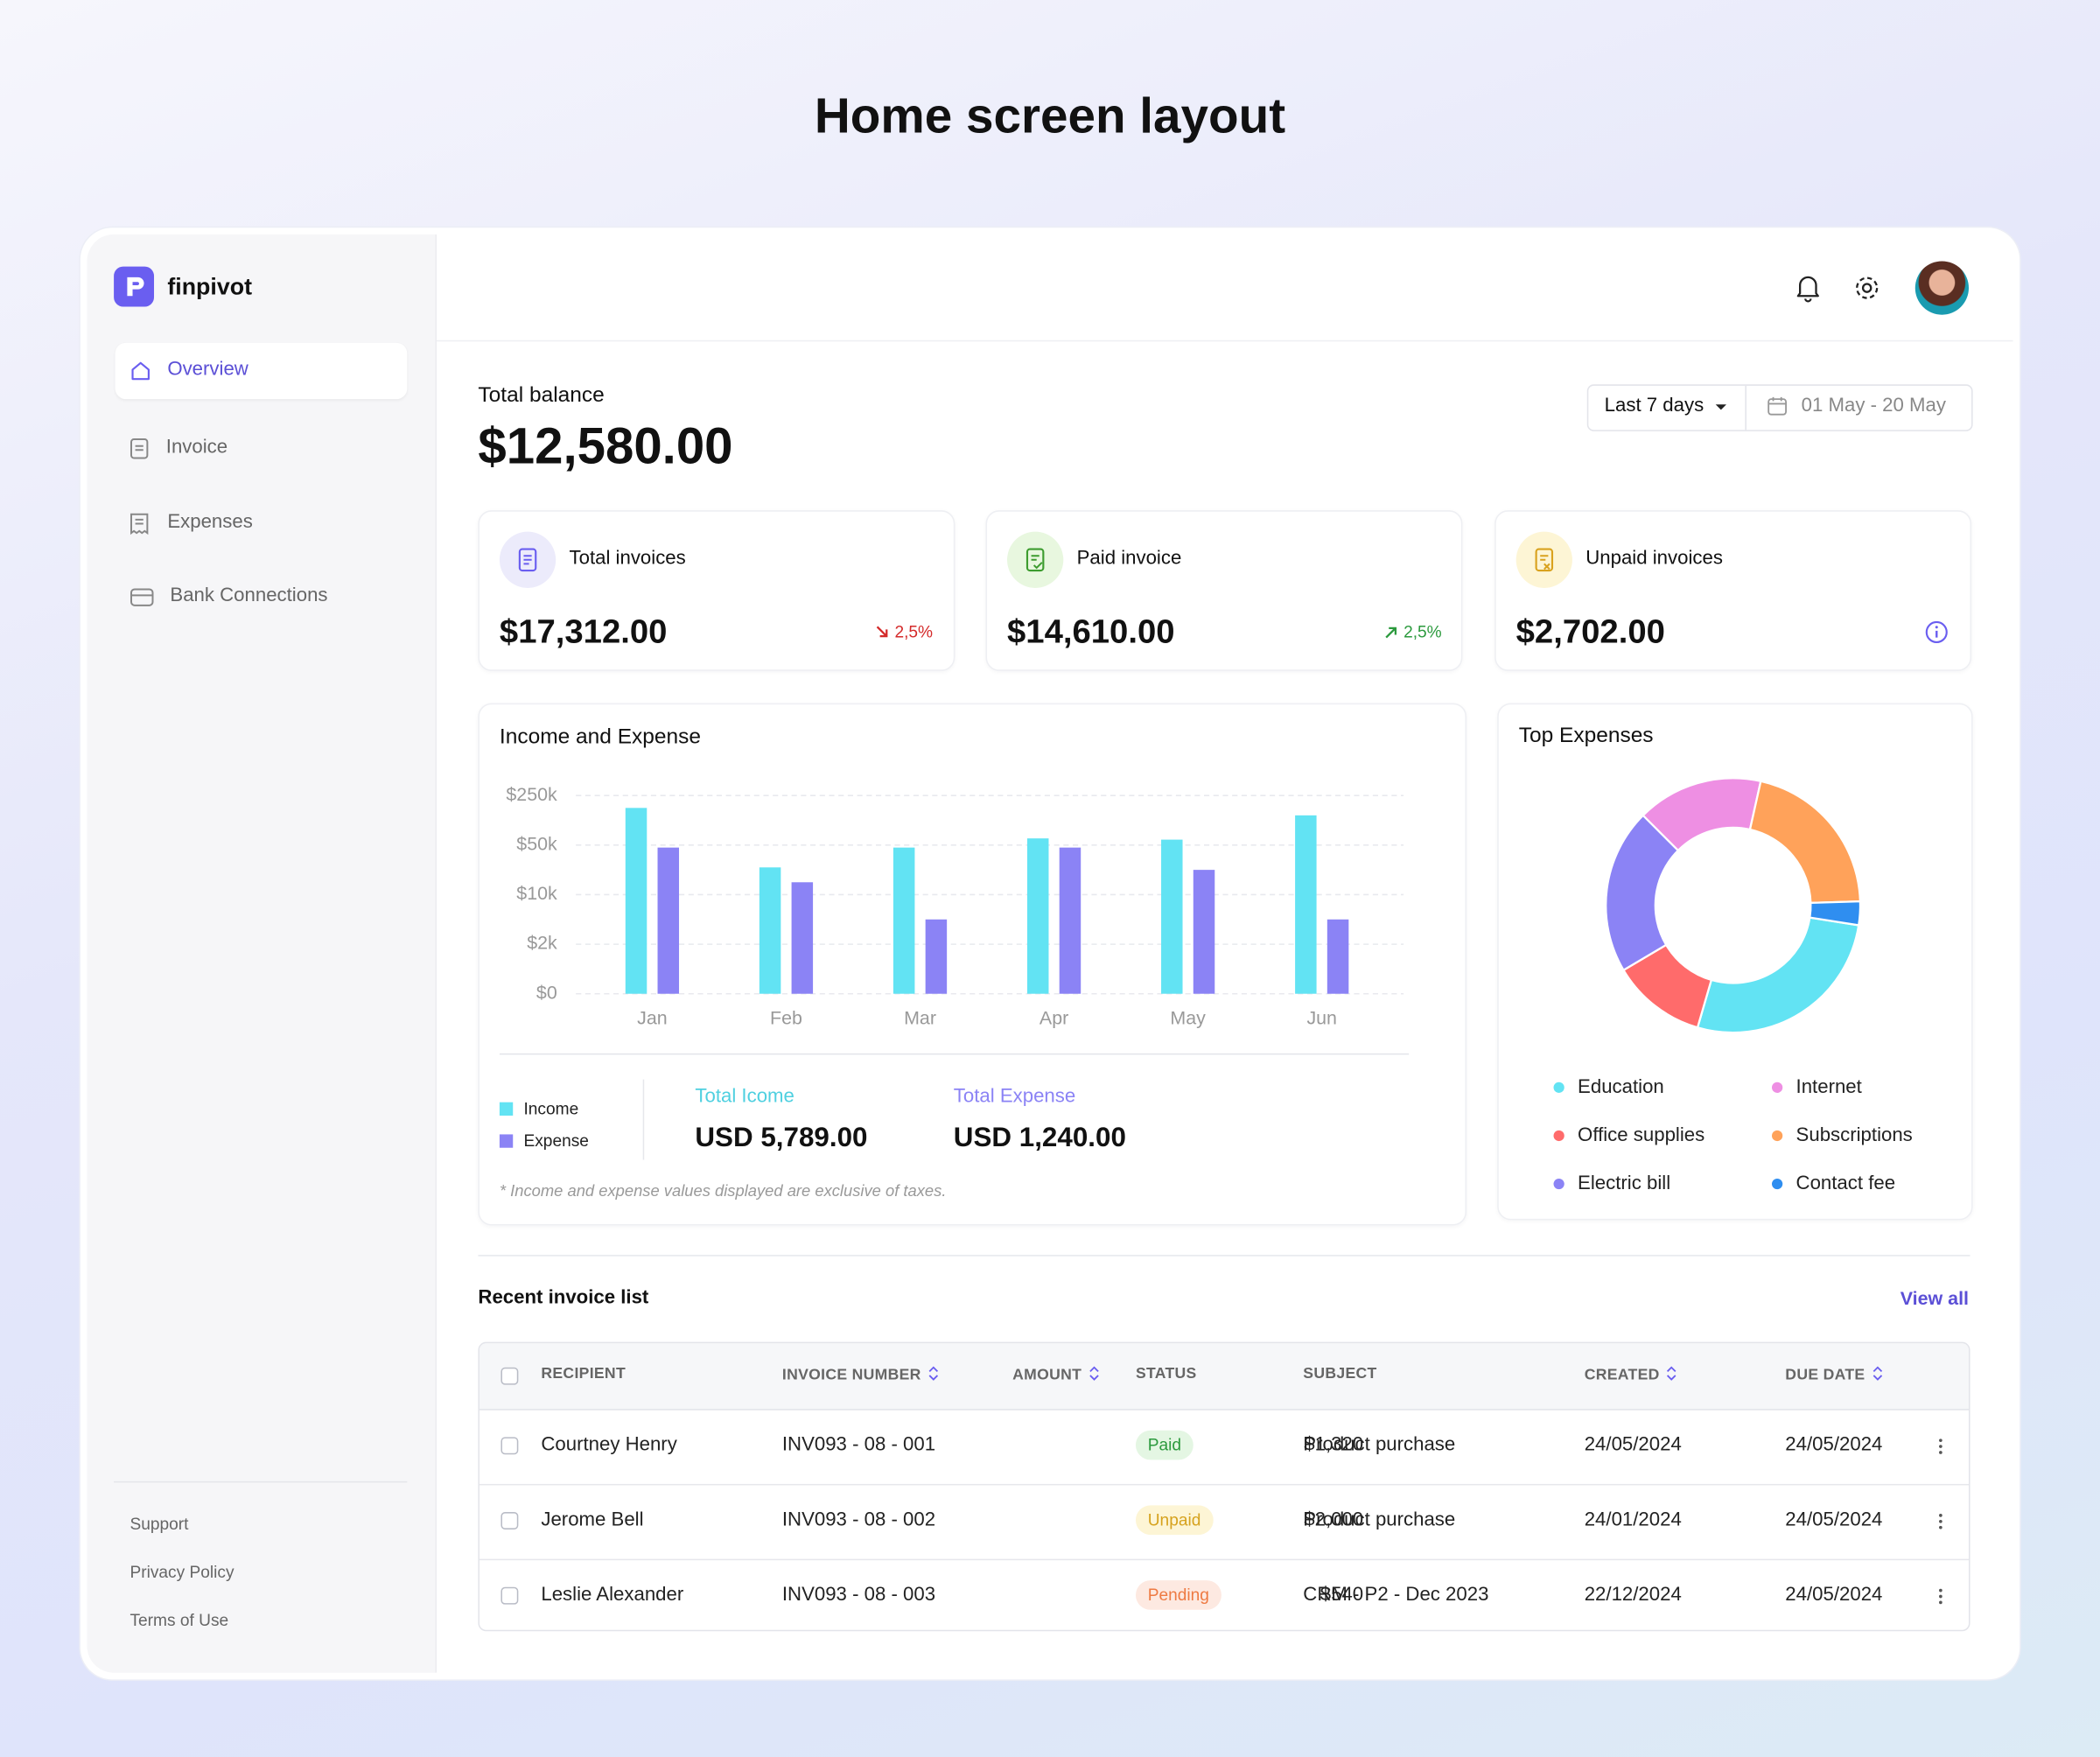 This screenshot has width=2100, height=1757. I want to click on bell-icon, so click(1808, 288).